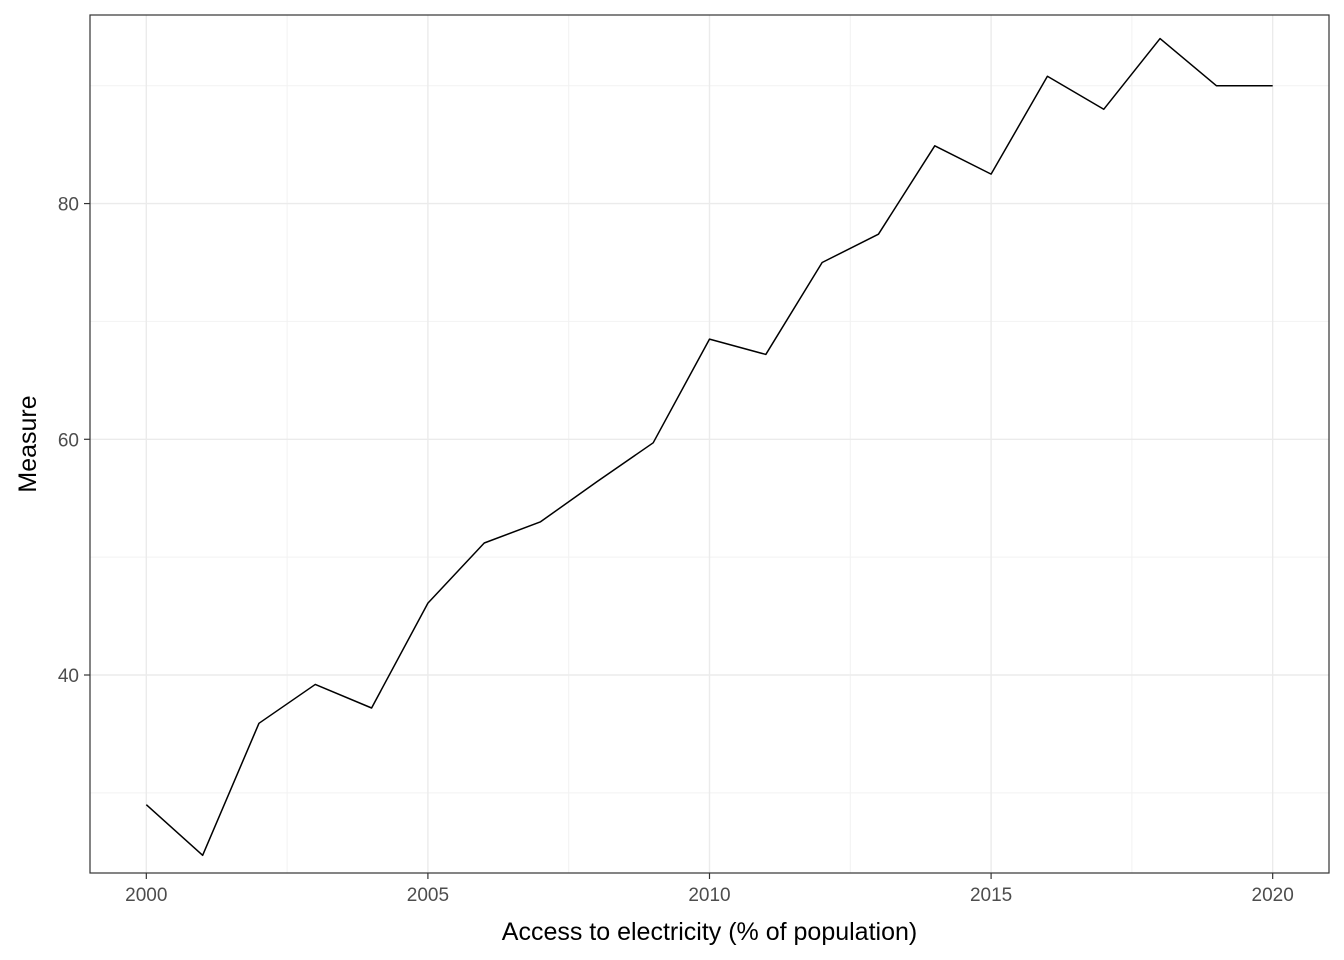  Describe the element at coordinates (1273, 895) in the screenshot. I see `x-tick-label: 2020` at that location.